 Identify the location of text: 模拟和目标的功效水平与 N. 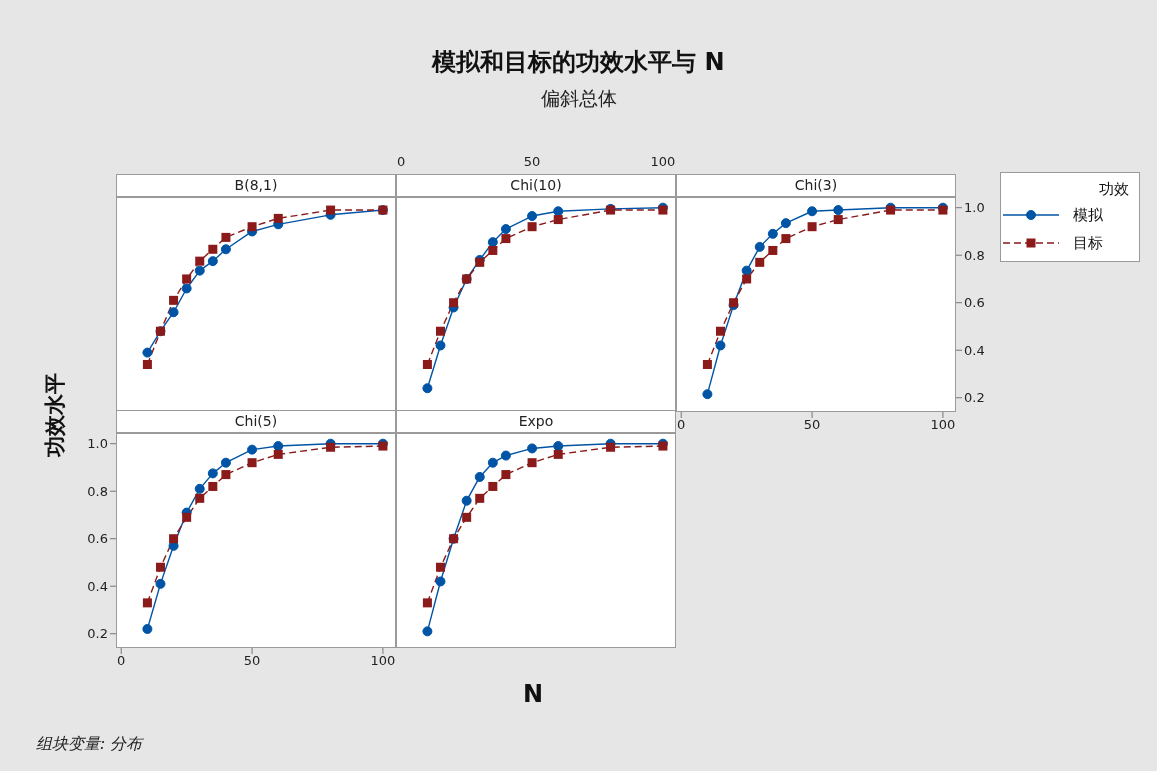
(578, 62).